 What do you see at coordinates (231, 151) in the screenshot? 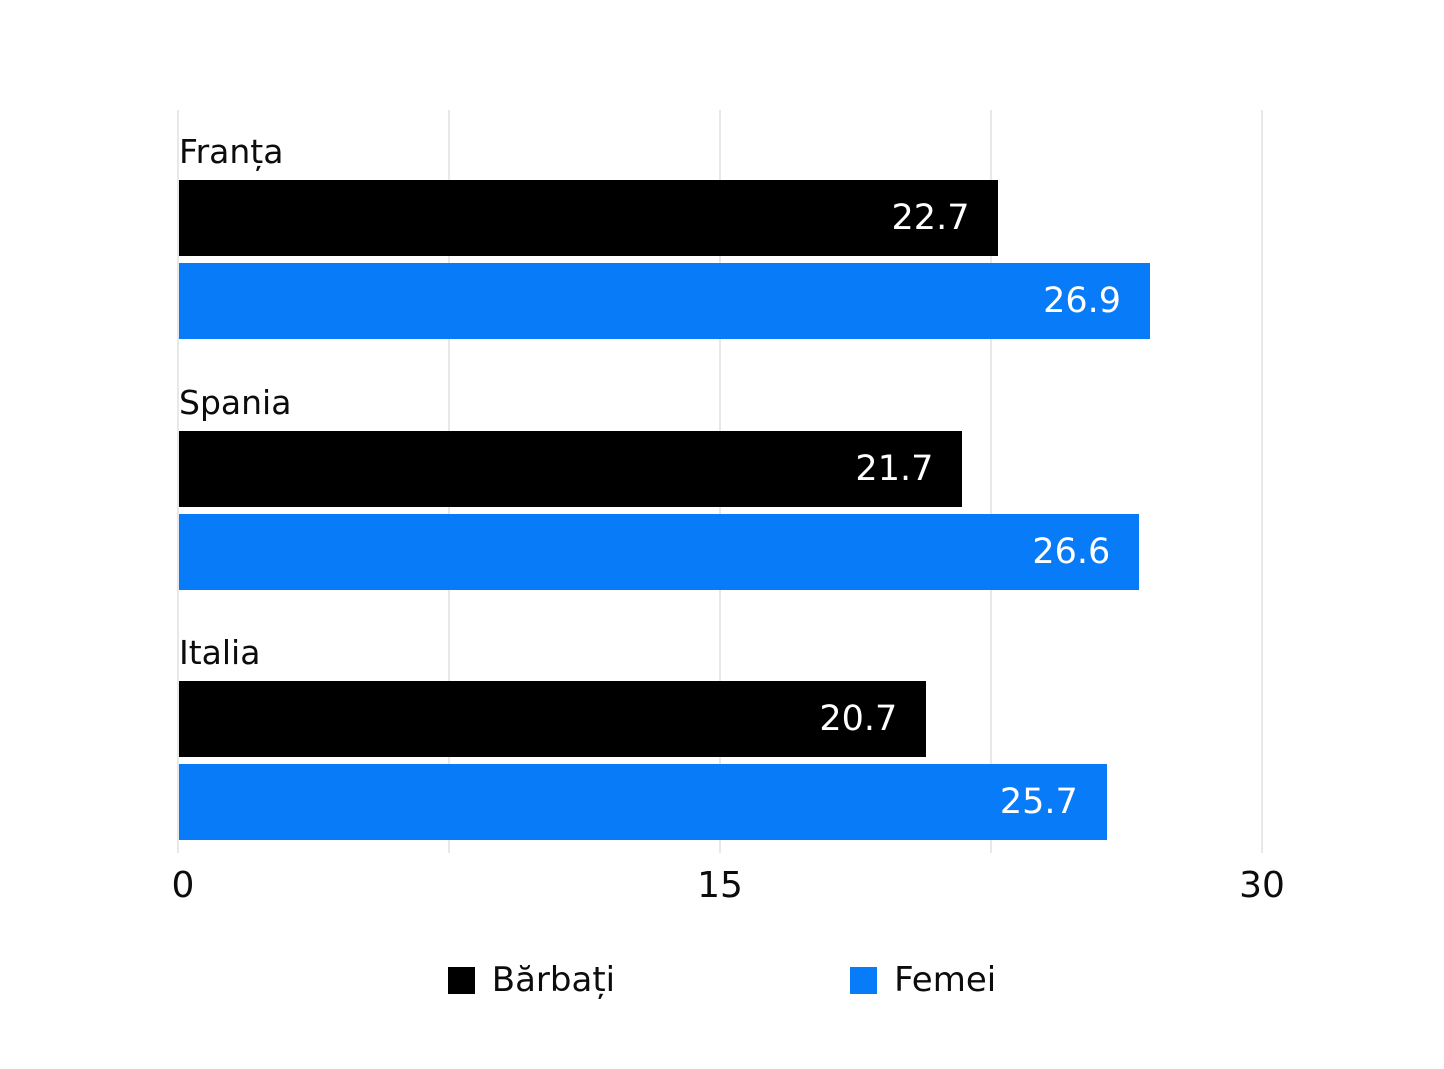
I see `category-label-franta: Franța` at bounding box center [231, 151].